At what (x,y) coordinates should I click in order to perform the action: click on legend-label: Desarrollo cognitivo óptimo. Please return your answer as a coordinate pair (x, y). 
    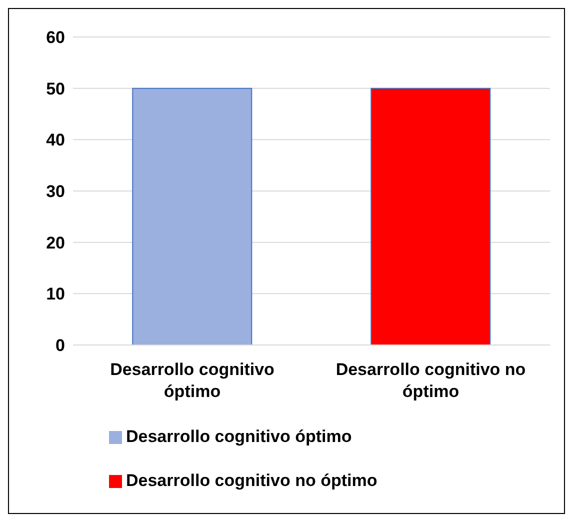
    Looking at the image, I should click on (239, 436).